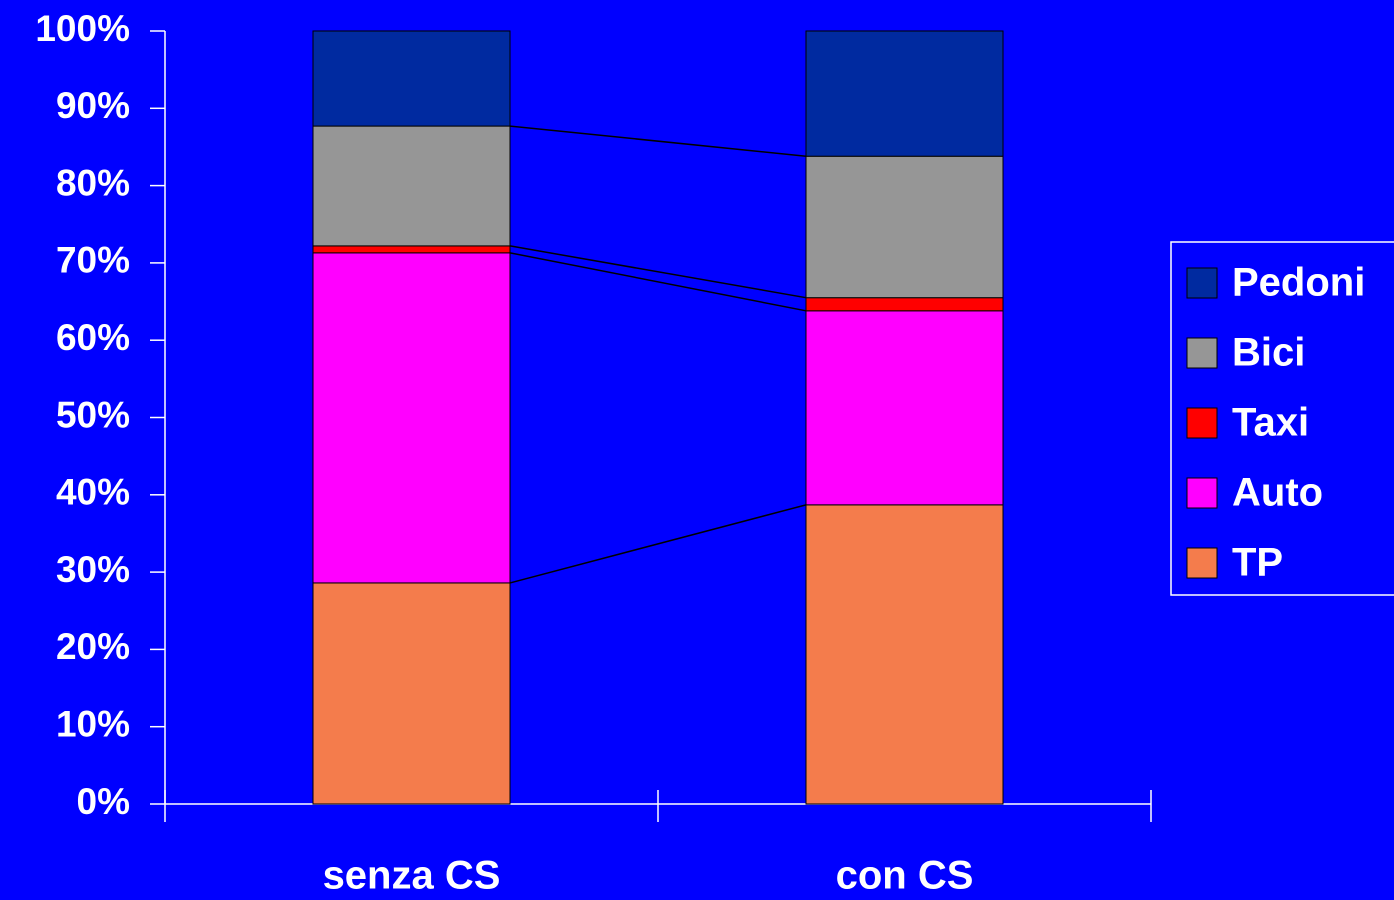 This screenshot has height=900, width=1394. Describe the element at coordinates (93, 723) in the screenshot. I see `y-tick-label: 10%` at that location.